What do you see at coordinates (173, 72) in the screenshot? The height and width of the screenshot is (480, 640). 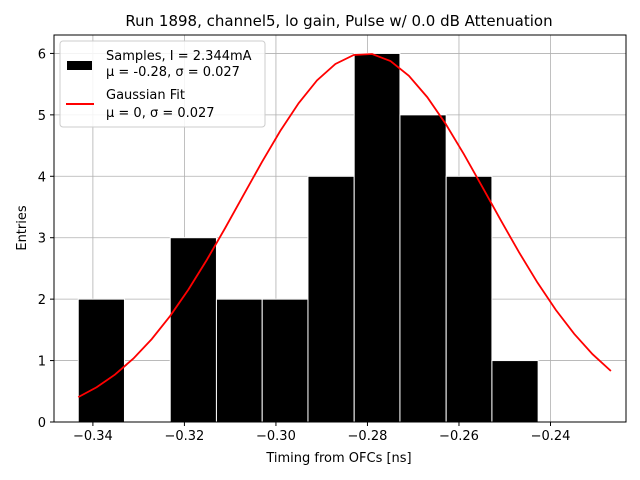 I see `legend-samples-stats: μ = -0.28, σ = 0.027` at bounding box center [173, 72].